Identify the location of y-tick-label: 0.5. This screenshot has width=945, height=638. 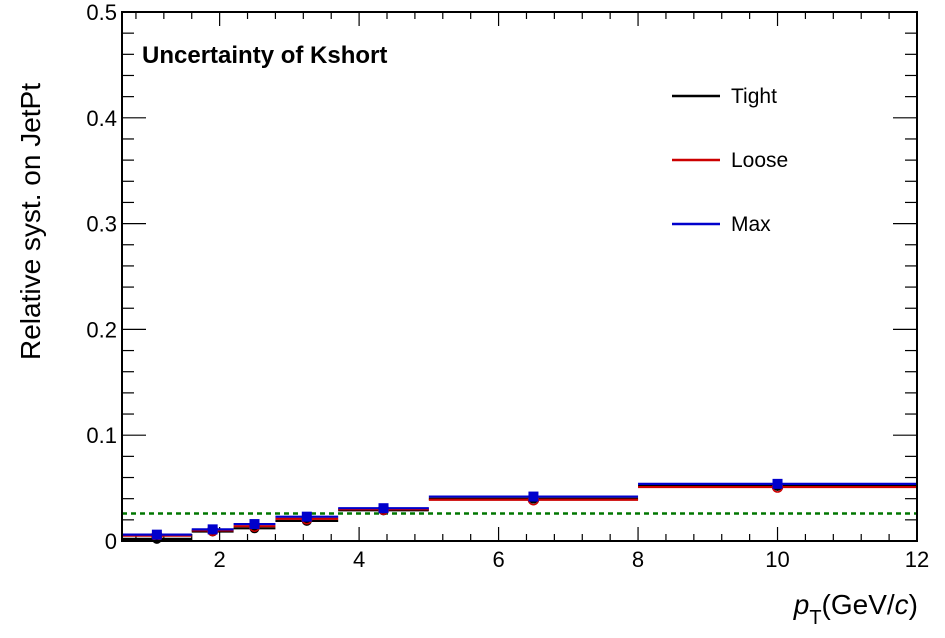
(101, 12).